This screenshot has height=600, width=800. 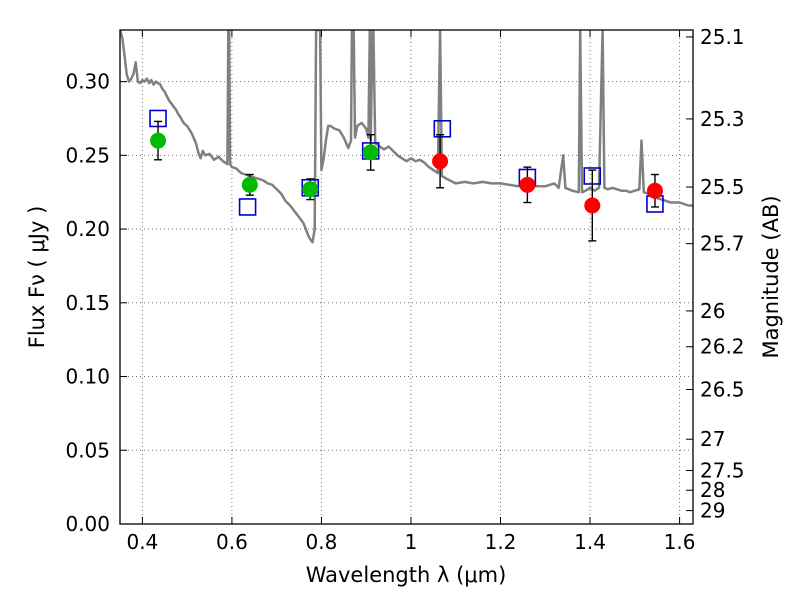 I want to click on y-tick-label: 0.10, so click(x=87, y=377).